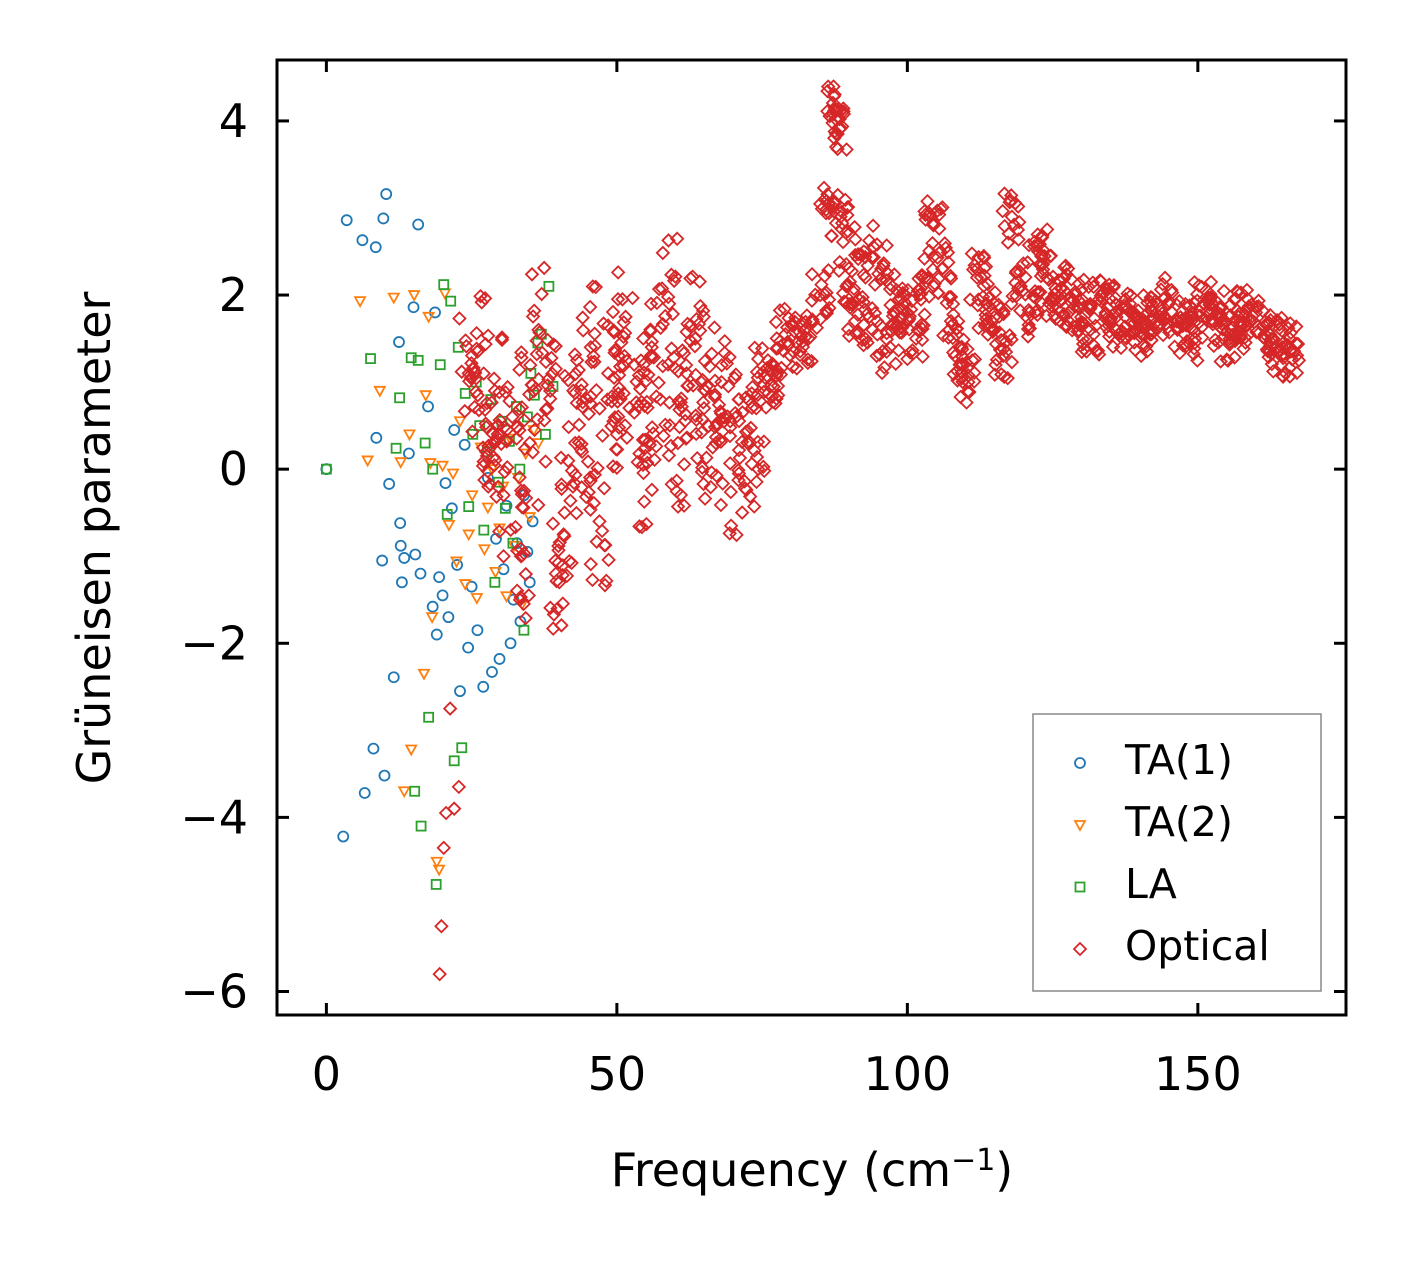 The image size is (1406, 1264). Describe the element at coordinates (1080, 826) in the screenshot. I see `legend-marker-ta2` at that location.